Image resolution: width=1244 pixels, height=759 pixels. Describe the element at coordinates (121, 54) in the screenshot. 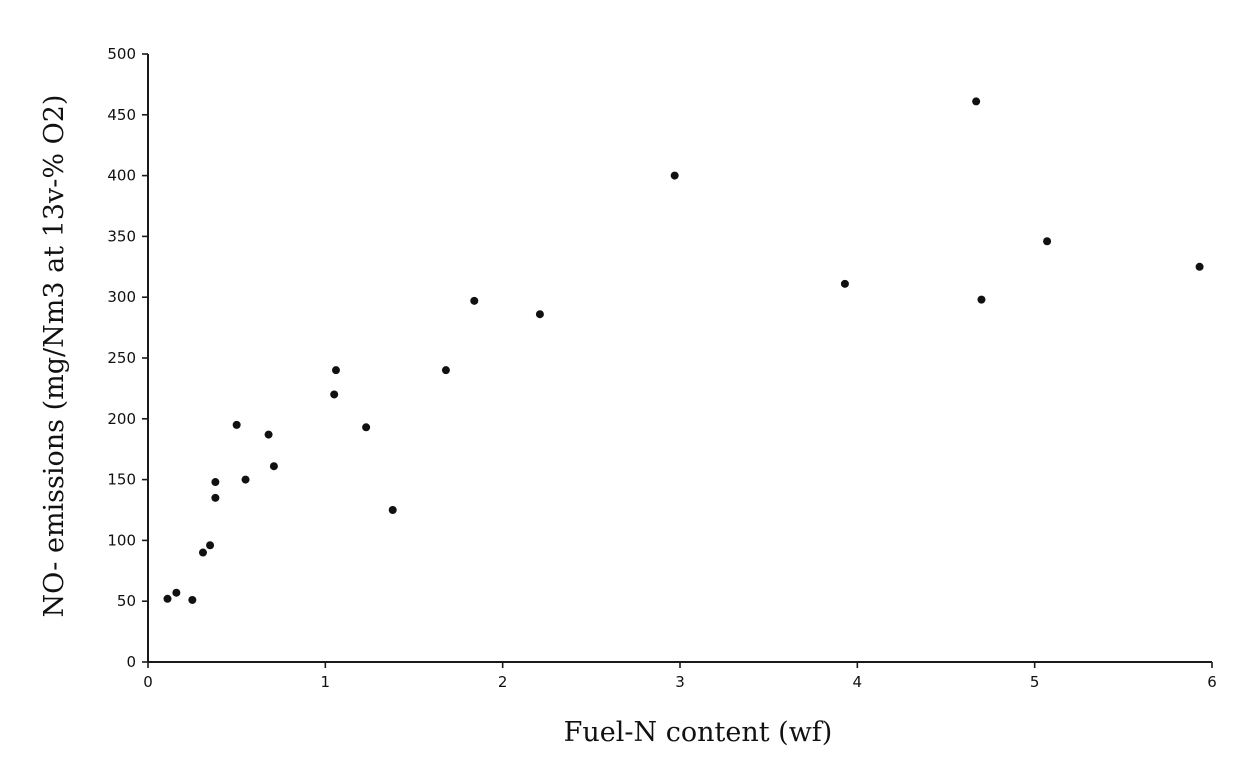

I see `y-tick-label: 500` at that location.